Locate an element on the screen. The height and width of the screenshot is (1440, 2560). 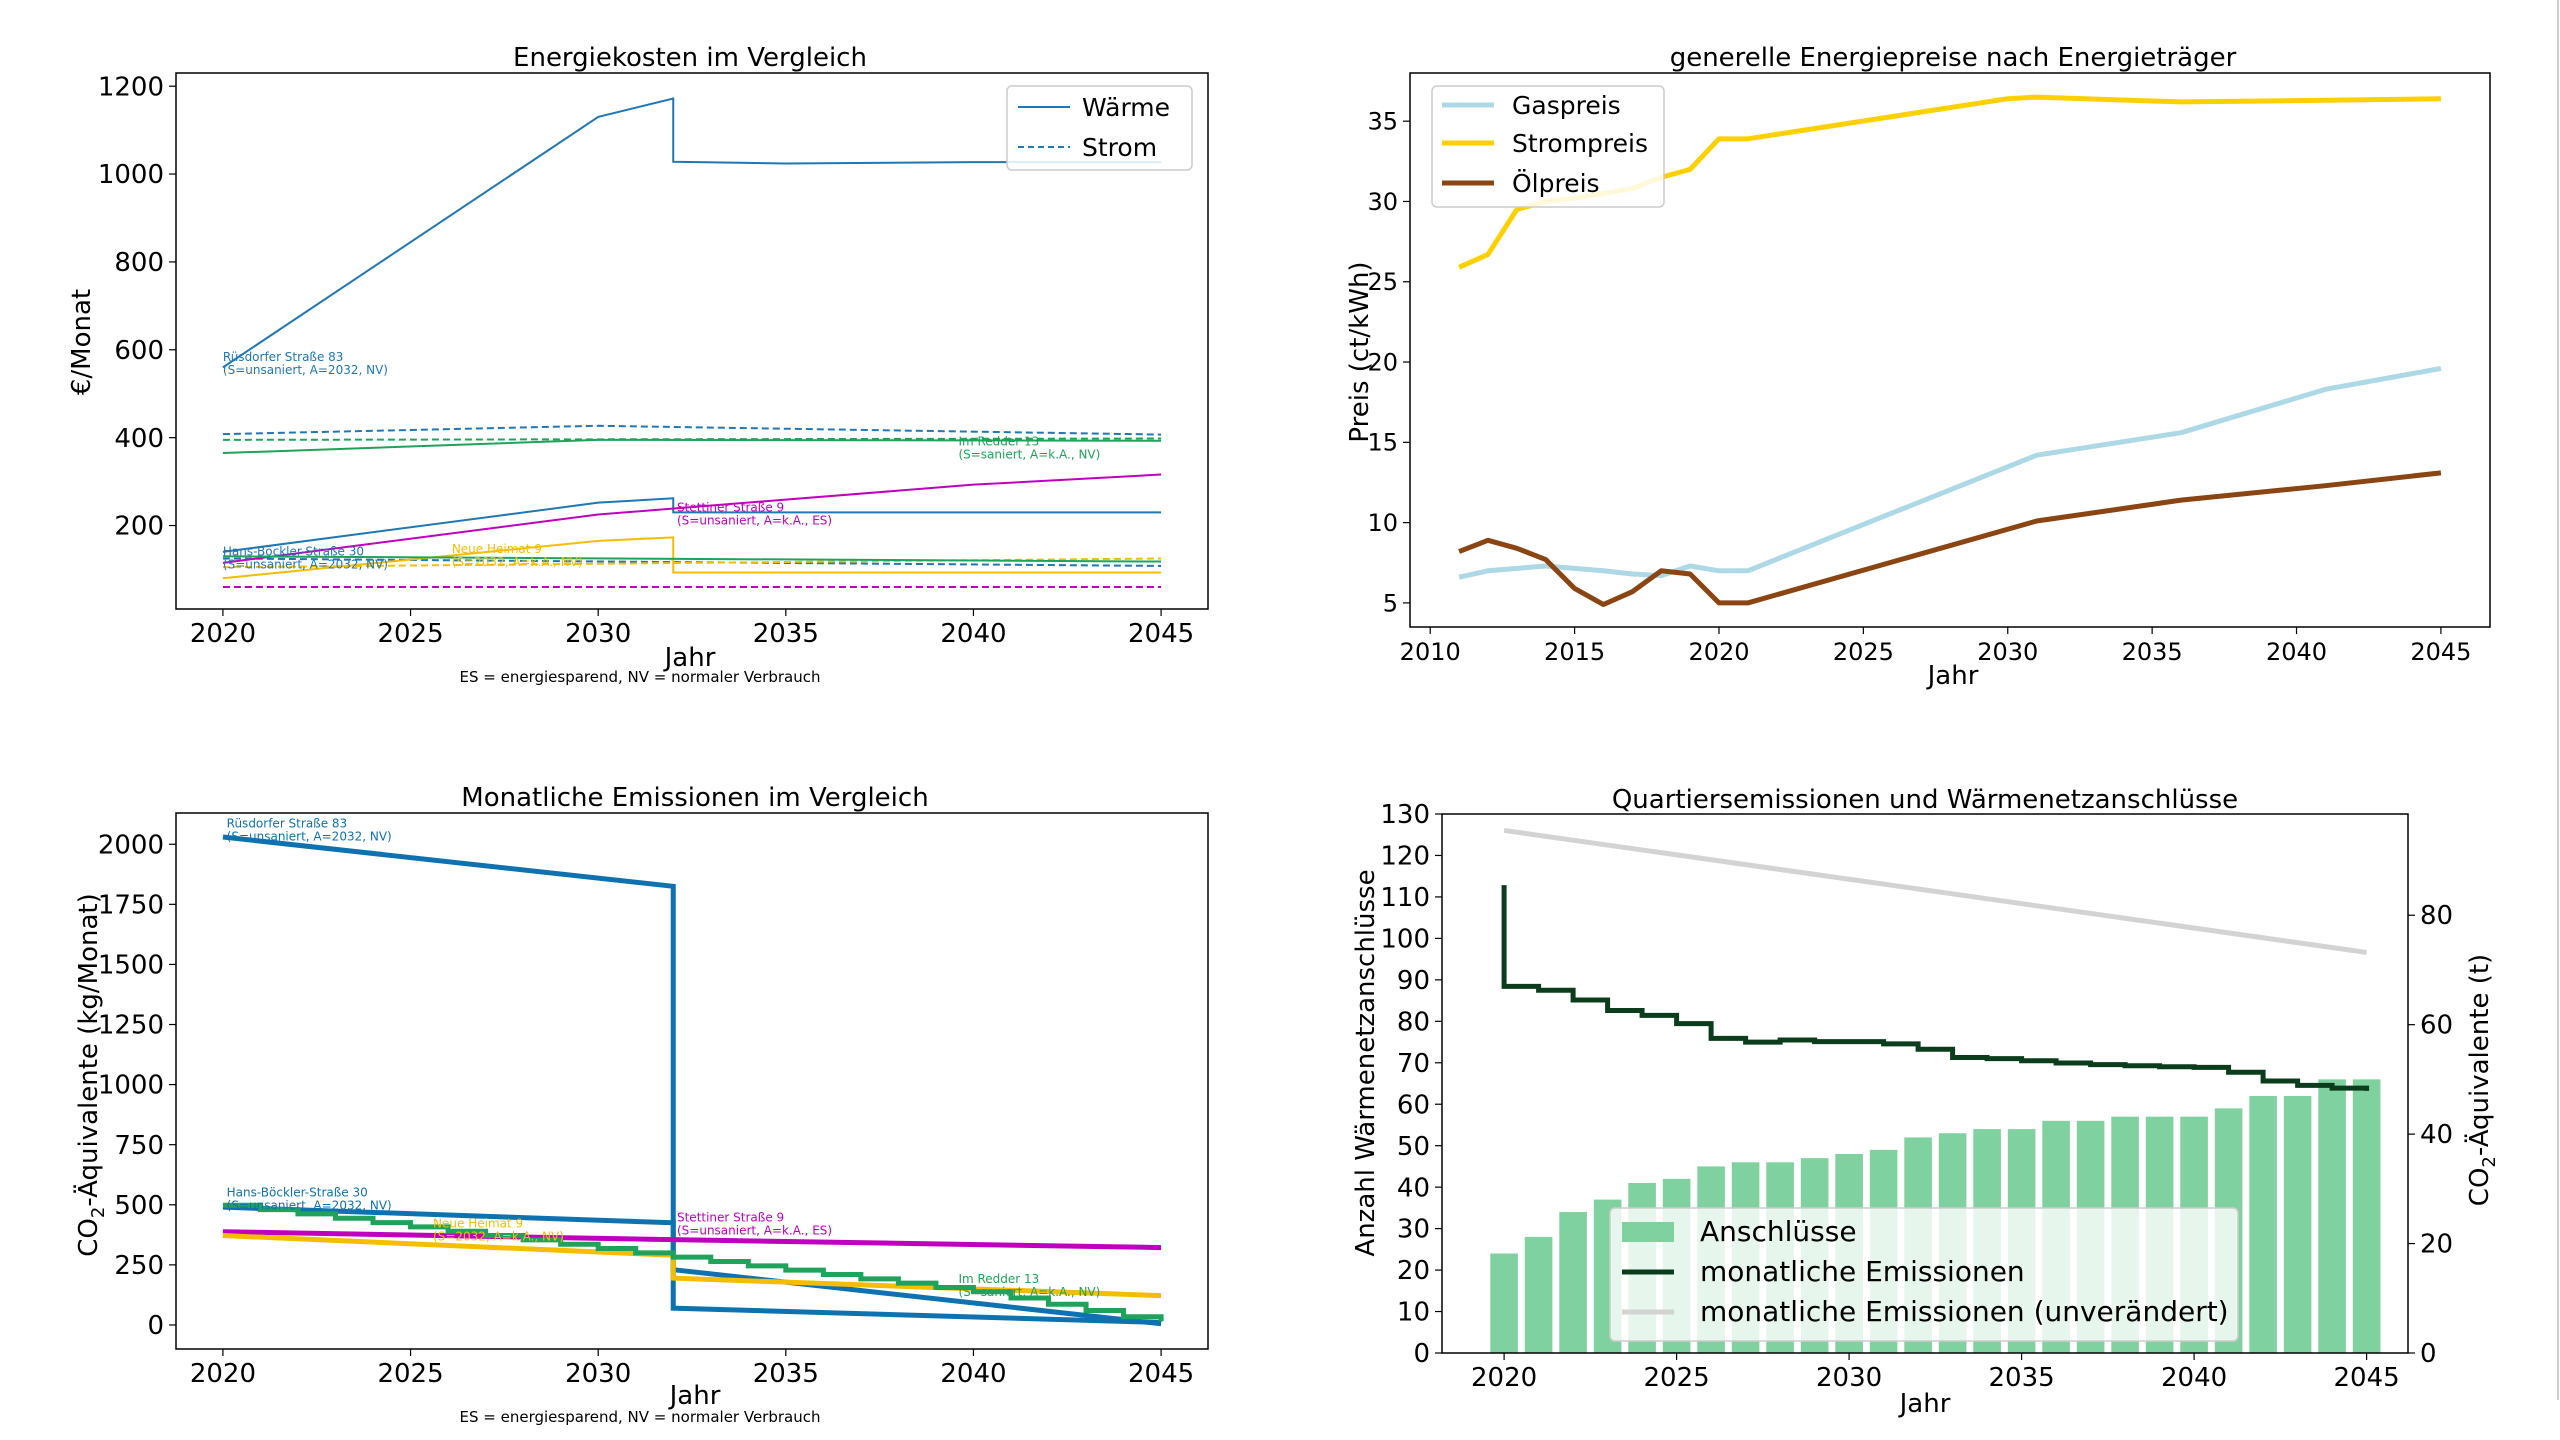
y-tick-label: 400 is located at coordinates (139, 439).